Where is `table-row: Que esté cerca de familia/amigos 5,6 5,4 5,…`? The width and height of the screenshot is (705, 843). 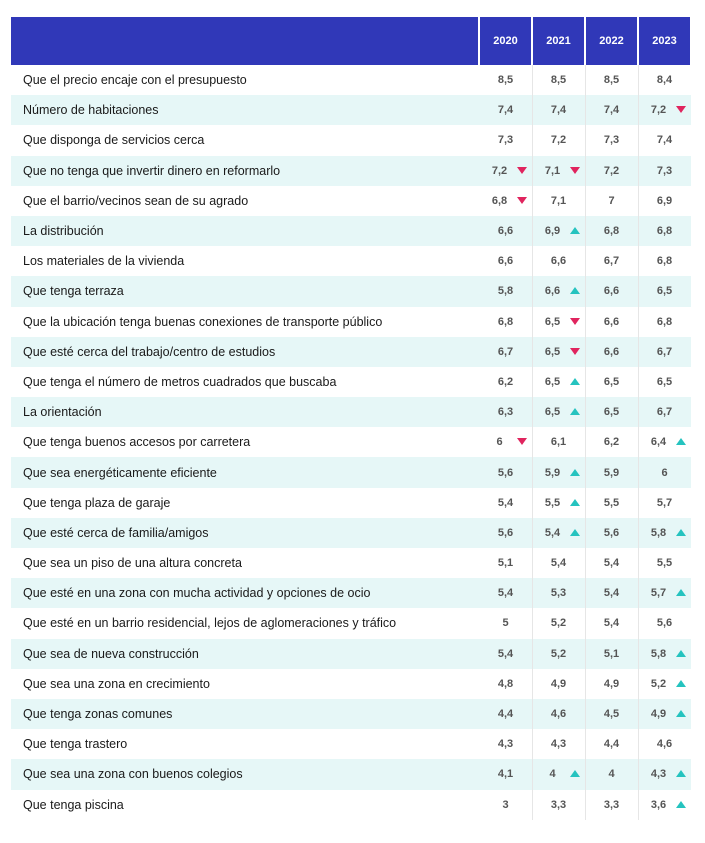 table-row: Que esté cerca de familia/amigos 5,6 5,4 5,… is located at coordinates (351, 532).